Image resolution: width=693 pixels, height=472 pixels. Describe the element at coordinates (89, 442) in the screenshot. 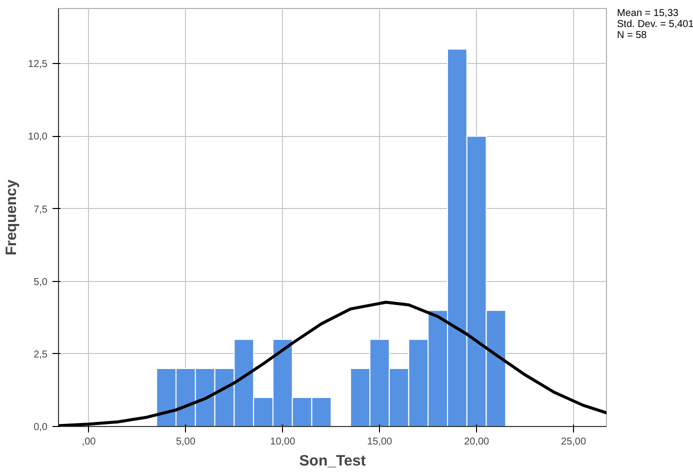

I see `x-tick-label: ,00` at that location.